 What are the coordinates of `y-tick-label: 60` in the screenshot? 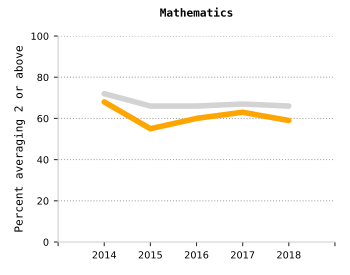 It's located at (42, 118).